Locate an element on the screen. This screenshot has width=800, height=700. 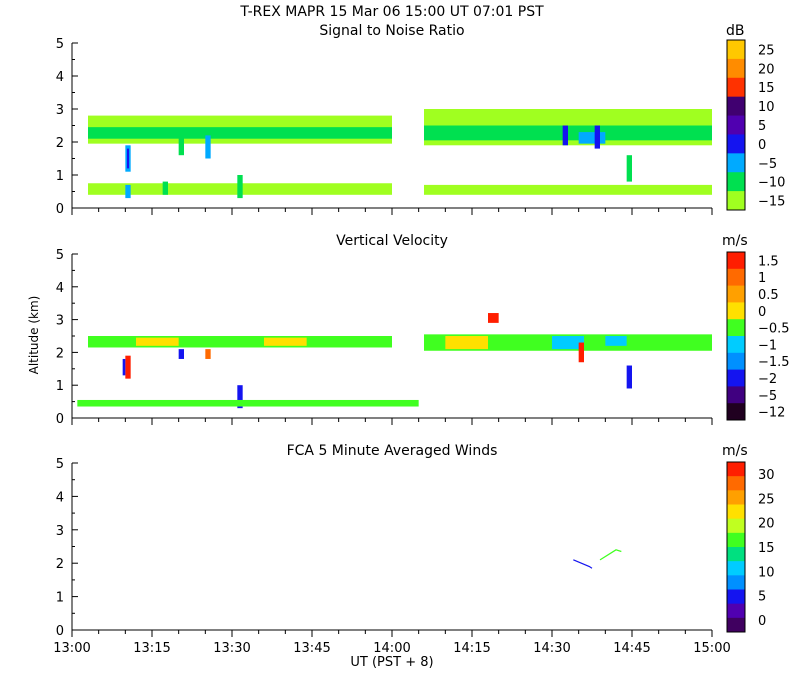
colorbar-label: −2 is located at coordinates (767, 379).